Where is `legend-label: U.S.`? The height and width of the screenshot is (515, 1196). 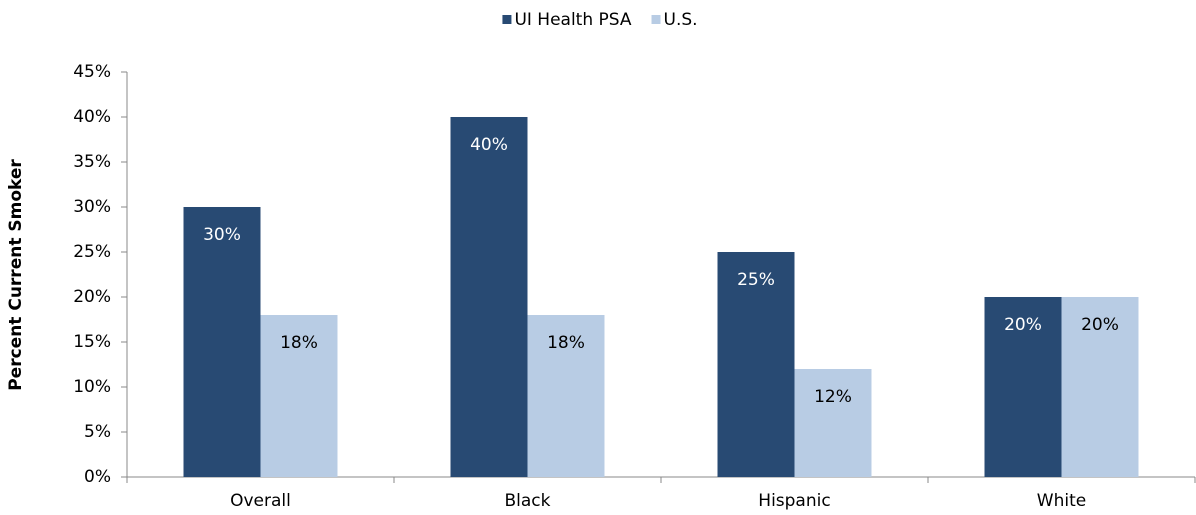 legend-label: U.S. is located at coordinates (681, 20).